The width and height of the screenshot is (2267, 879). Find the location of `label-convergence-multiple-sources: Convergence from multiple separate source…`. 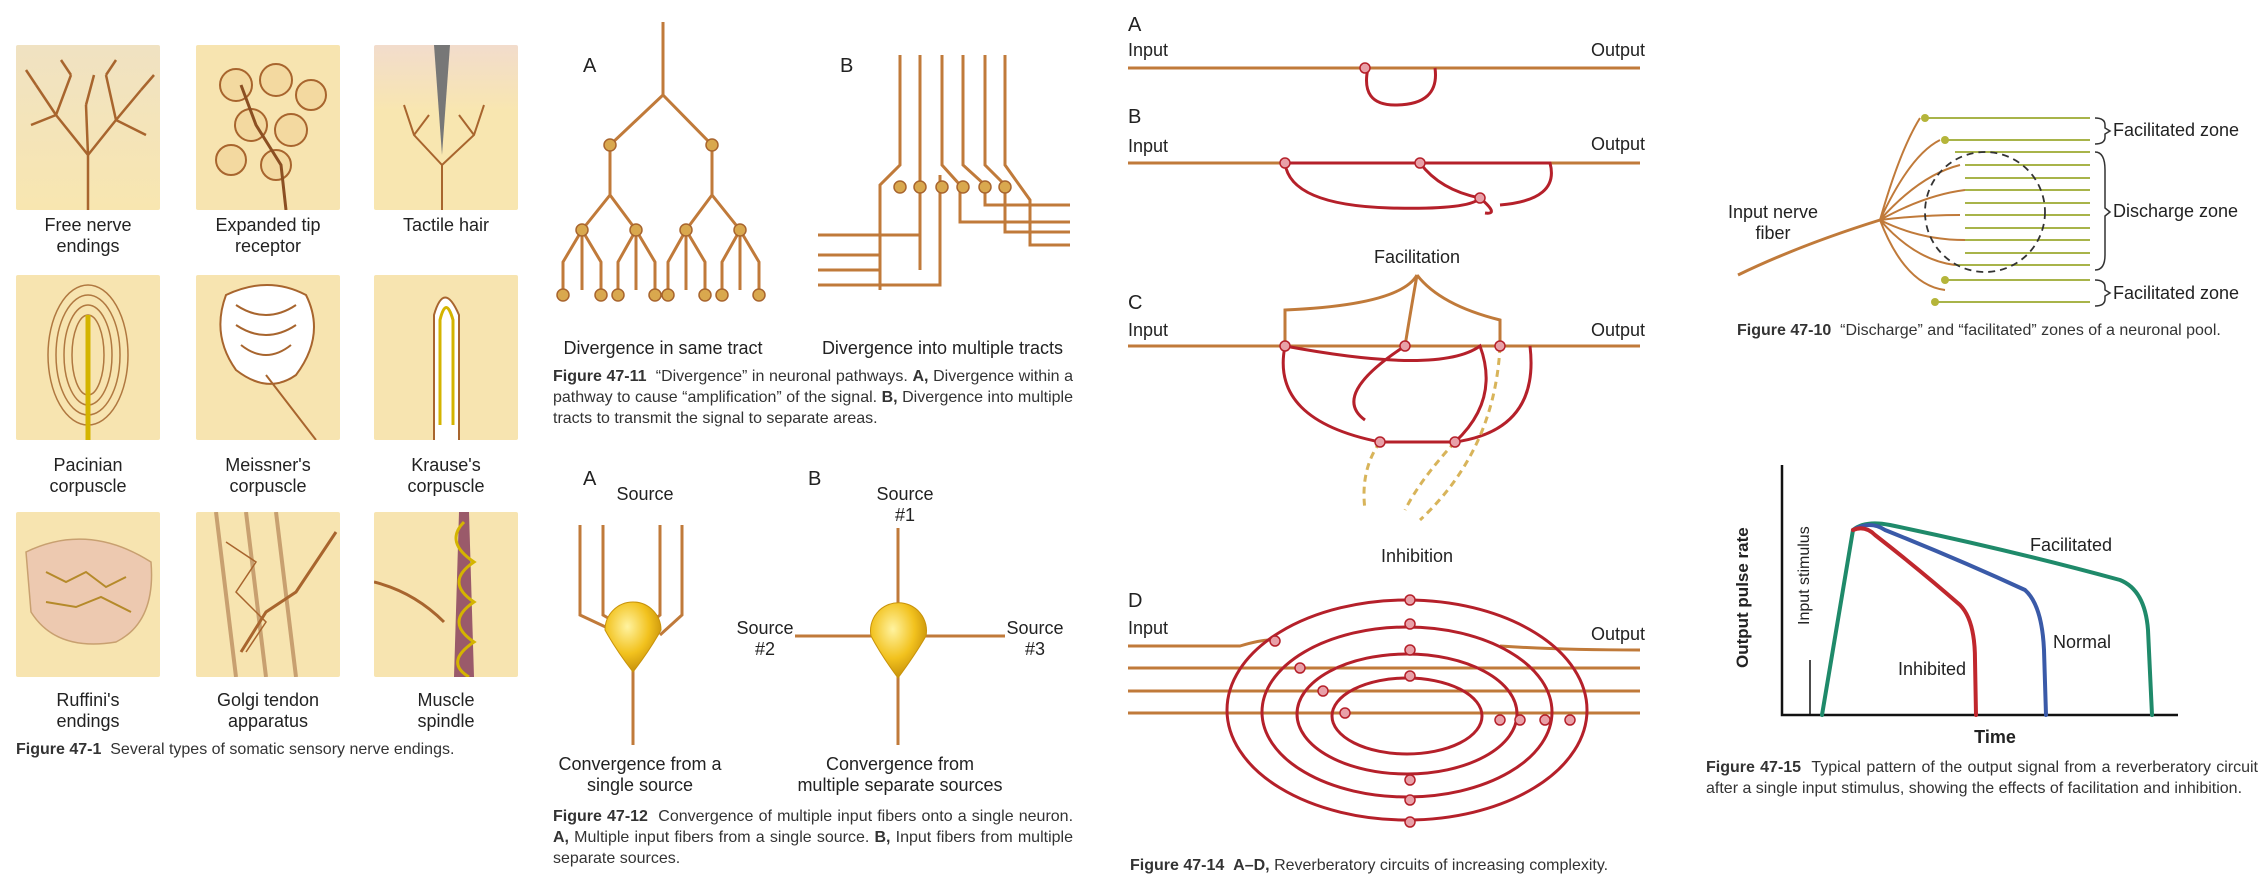

label-convergence-multiple-sources: Convergence from multiple separate source… is located at coordinates (900, 774).